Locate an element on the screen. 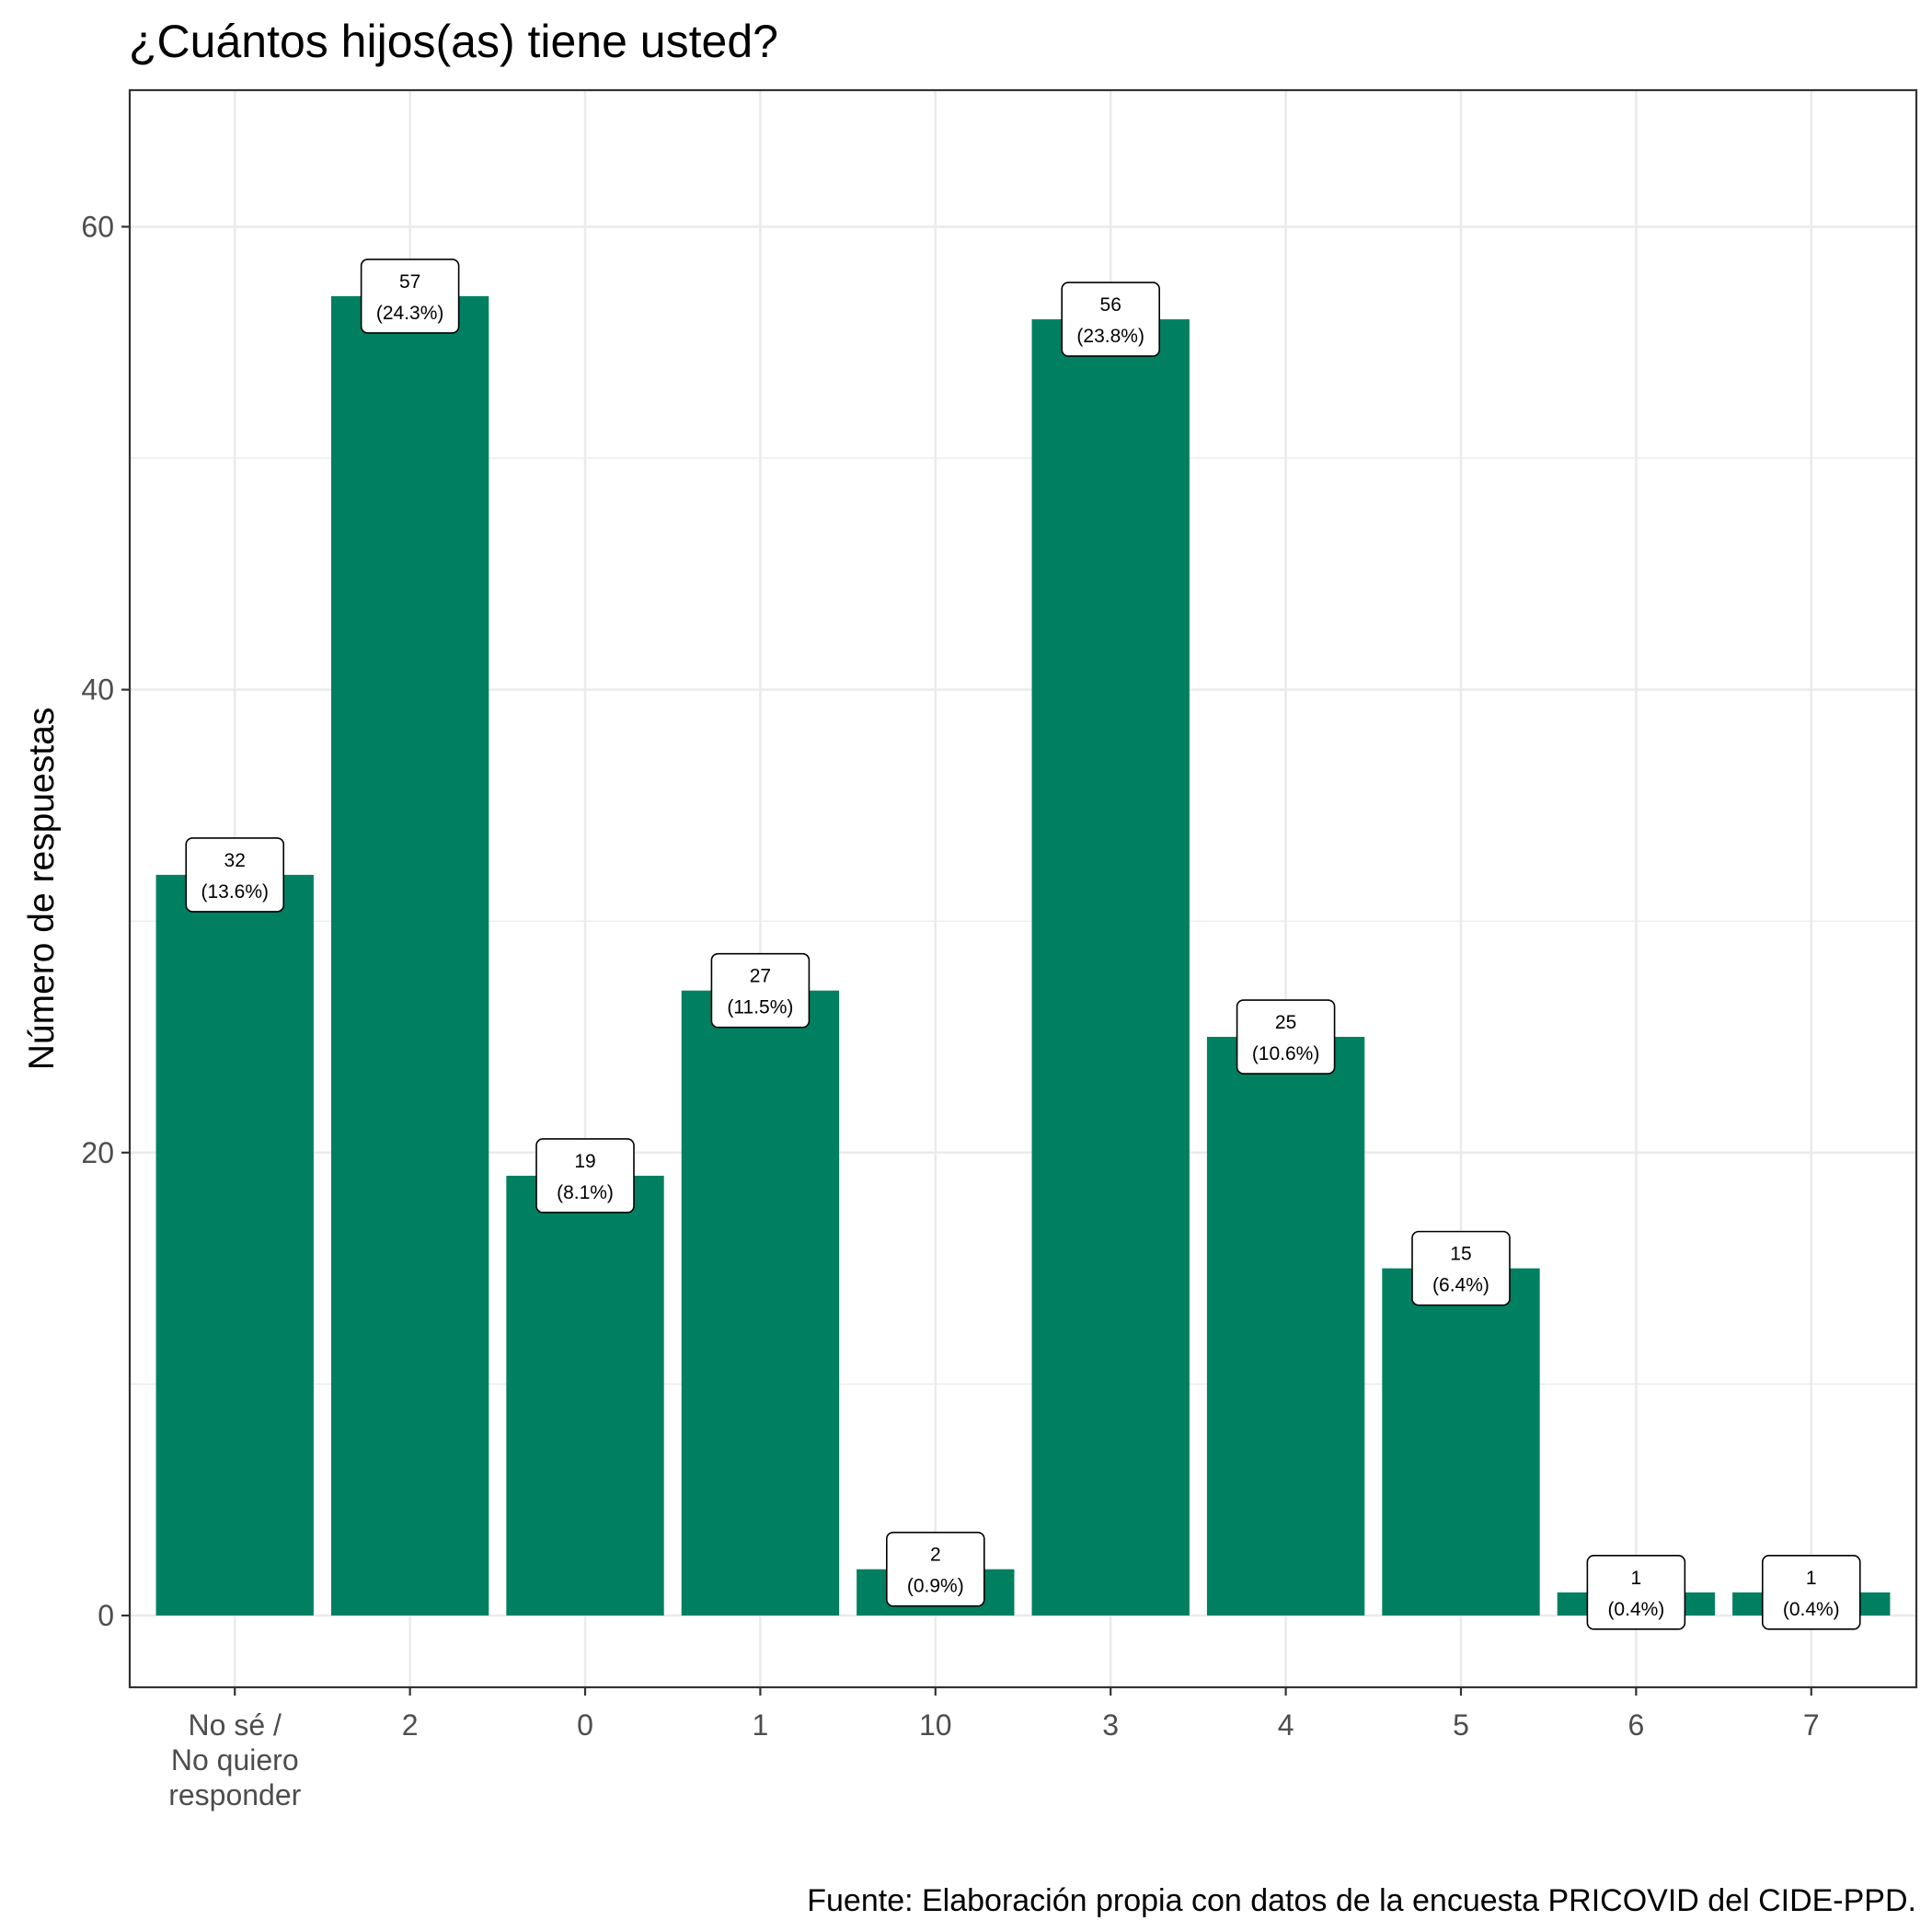  y-tick-label: 60 is located at coordinates (97, 226).